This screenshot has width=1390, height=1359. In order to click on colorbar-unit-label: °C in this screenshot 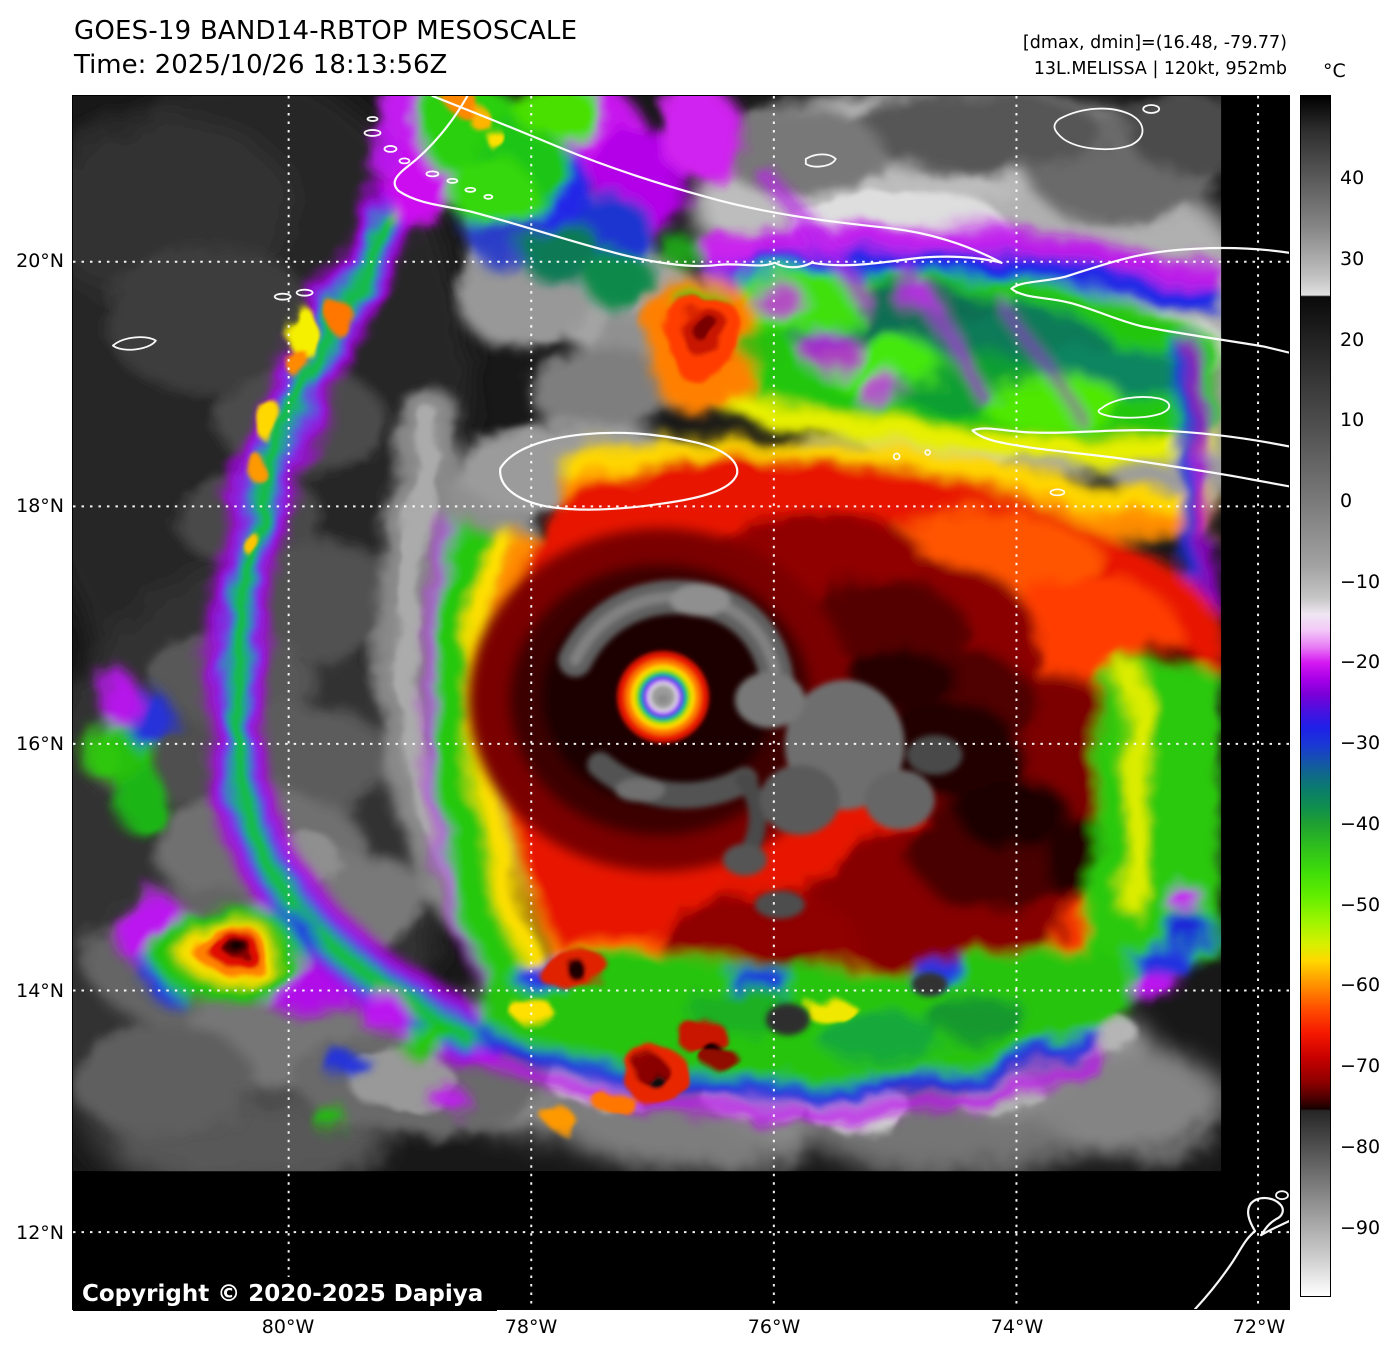, I will do `click(1334, 71)`.